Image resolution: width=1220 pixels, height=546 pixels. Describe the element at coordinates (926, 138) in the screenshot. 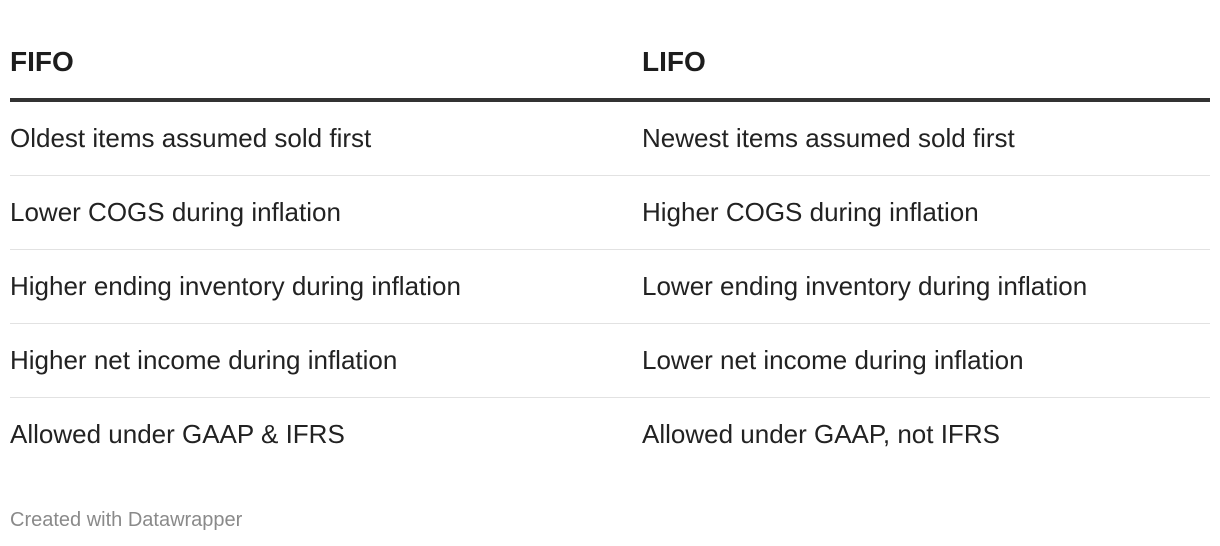

I see `table-cell-lifo: Newest items assumed sold first` at that location.